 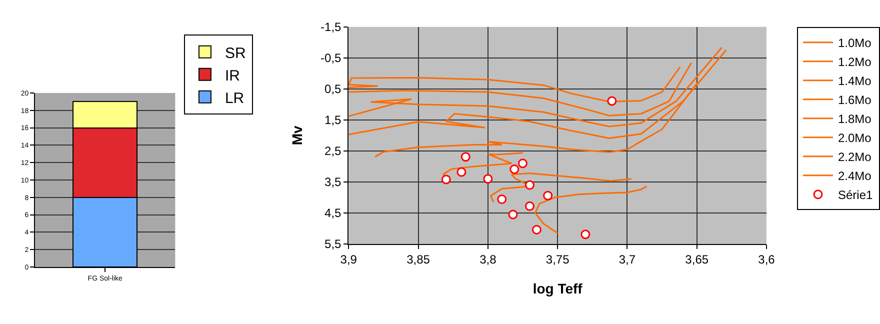 What do you see at coordinates (767, 259) in the screenshot?
I see `x-tick-label: 3,6` at bounding box center [767, 259].